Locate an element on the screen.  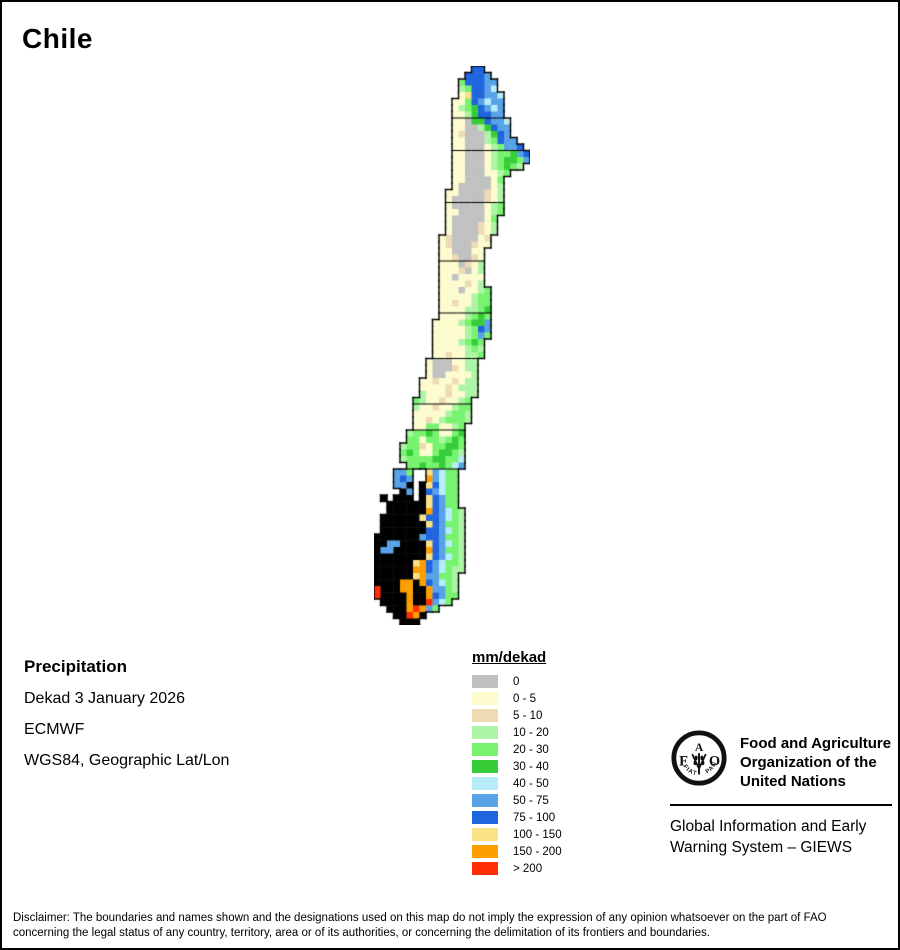
legend-item: 20 - 30 is located at coordinates (517, 749).